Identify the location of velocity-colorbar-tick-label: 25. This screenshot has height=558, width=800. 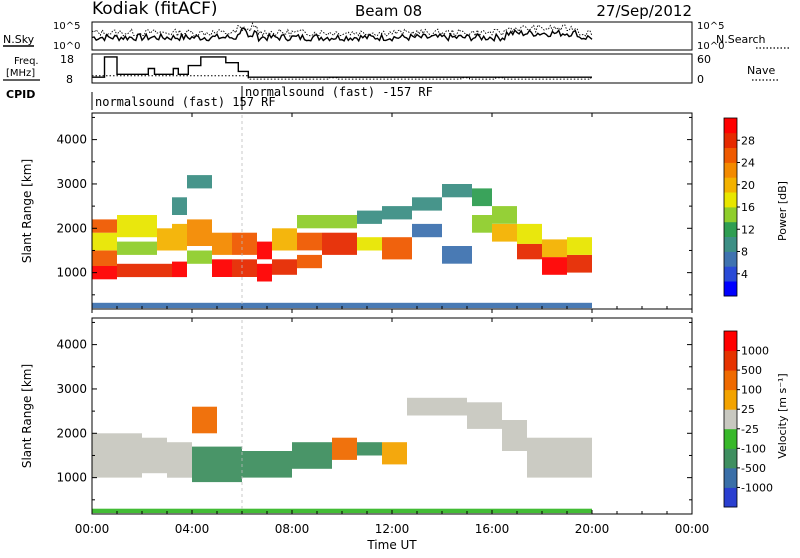
(748, 409).